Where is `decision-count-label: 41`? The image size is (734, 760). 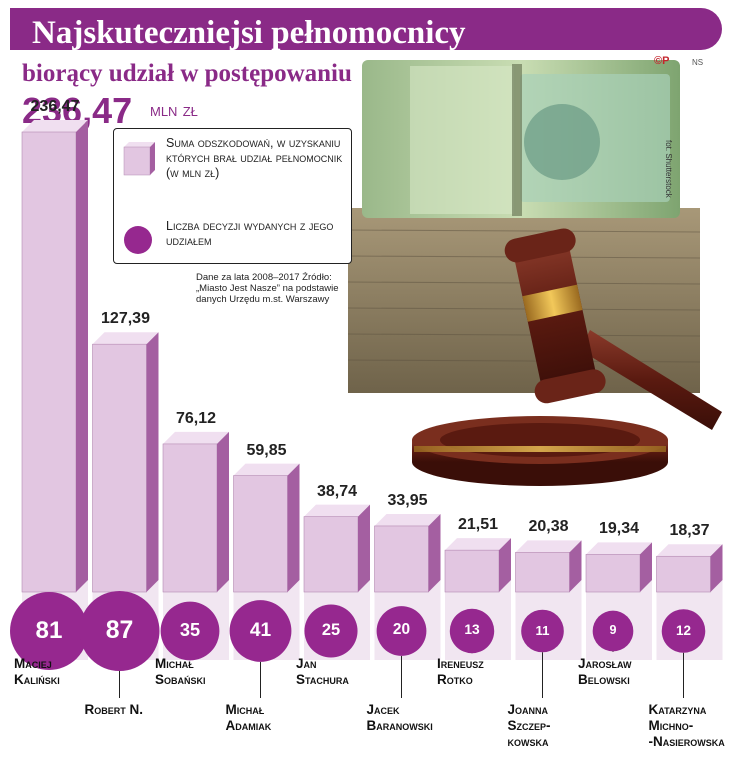
decision-count-label: 41 is located at coordinates (260, 631).